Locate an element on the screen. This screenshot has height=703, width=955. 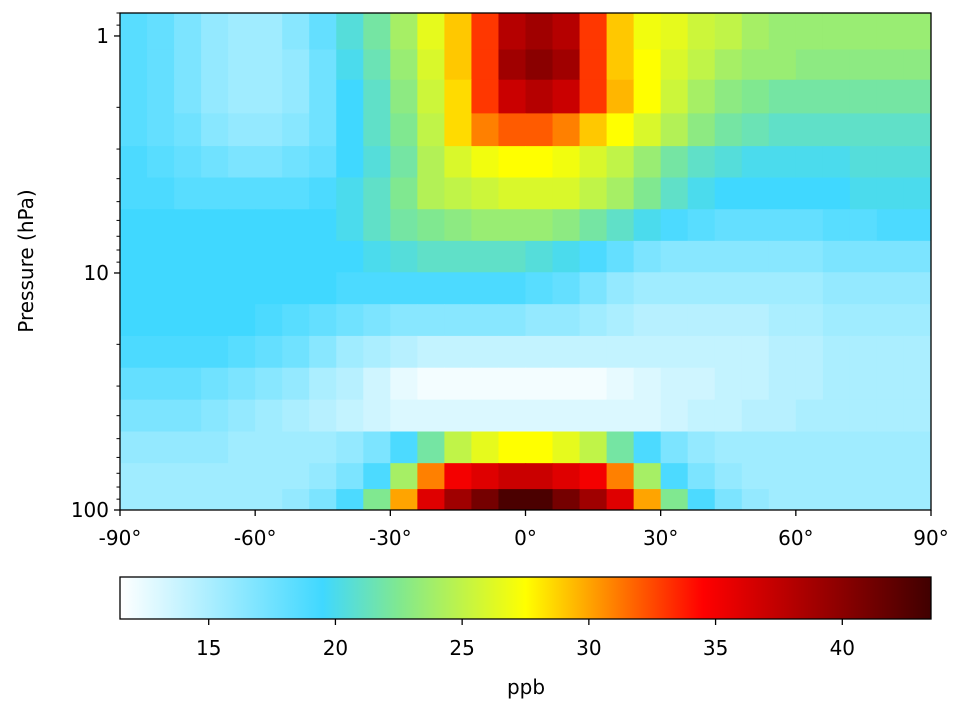
x-tick-label: 0° is located at coordinates (525, 538).